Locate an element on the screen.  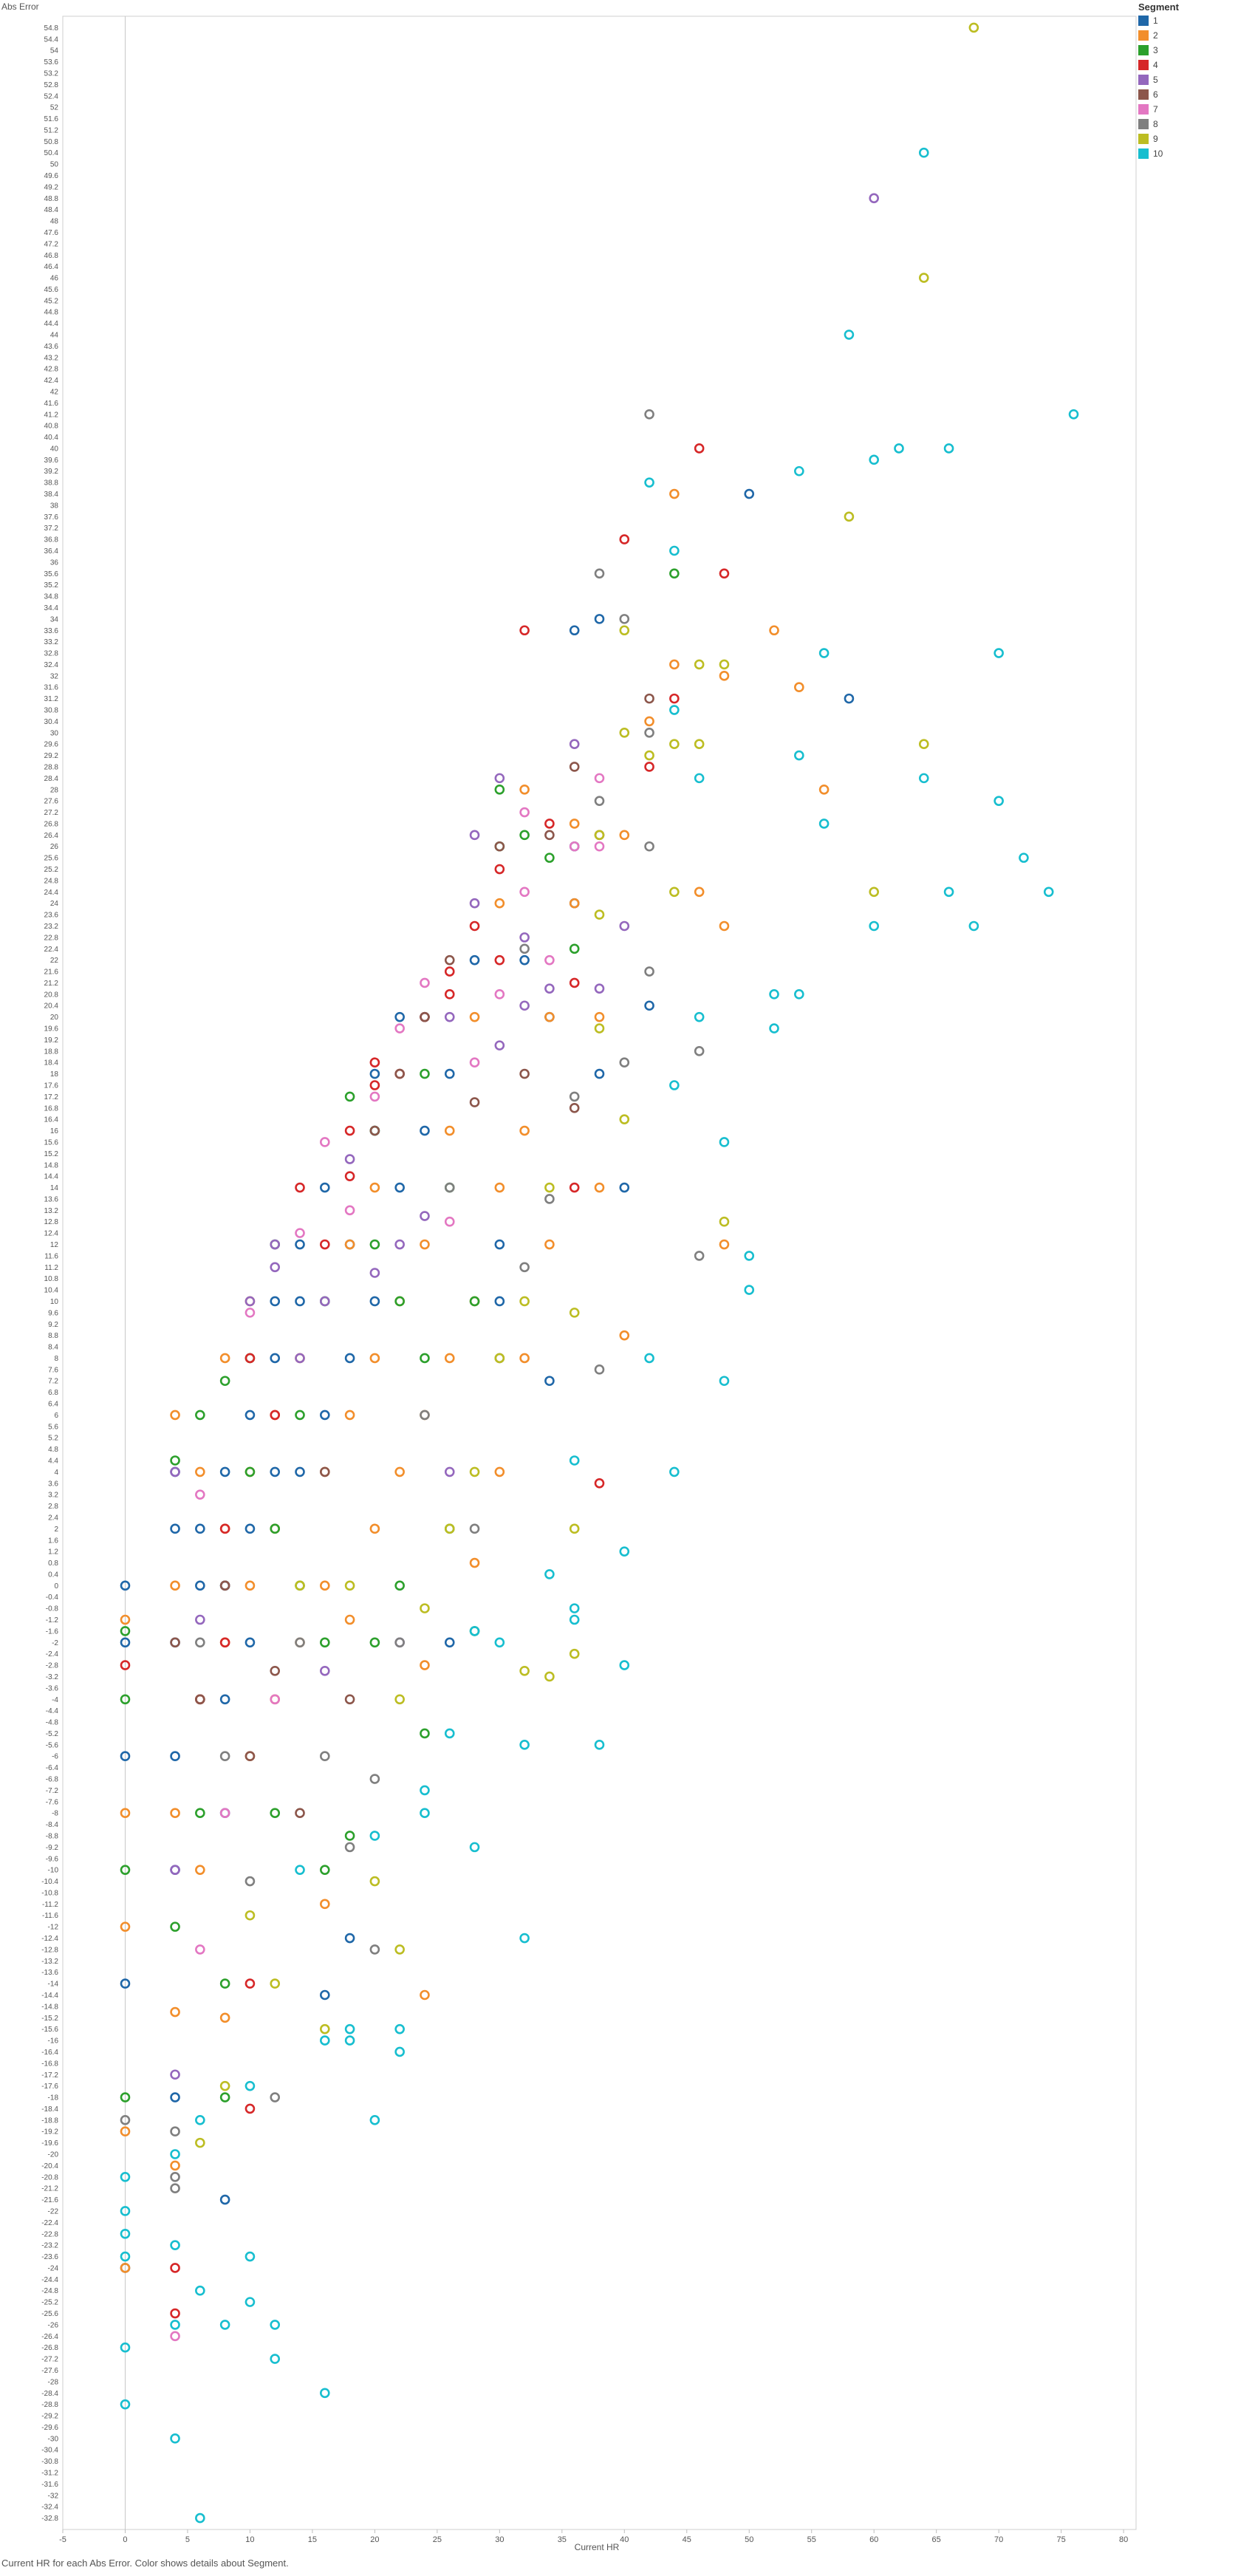
x-tick-label: 80 is located at coordinates (1123, 2540).